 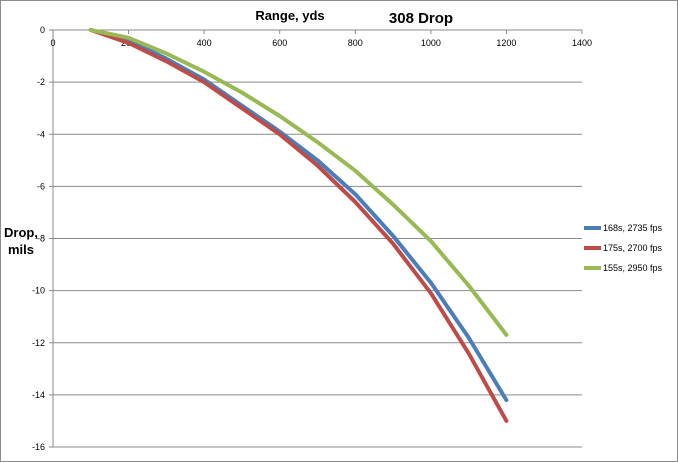 What do you see at coordinates (421, 18) in the screenshot?
I see `chart-title: 308 Drop` at bounding box center [421, 18].